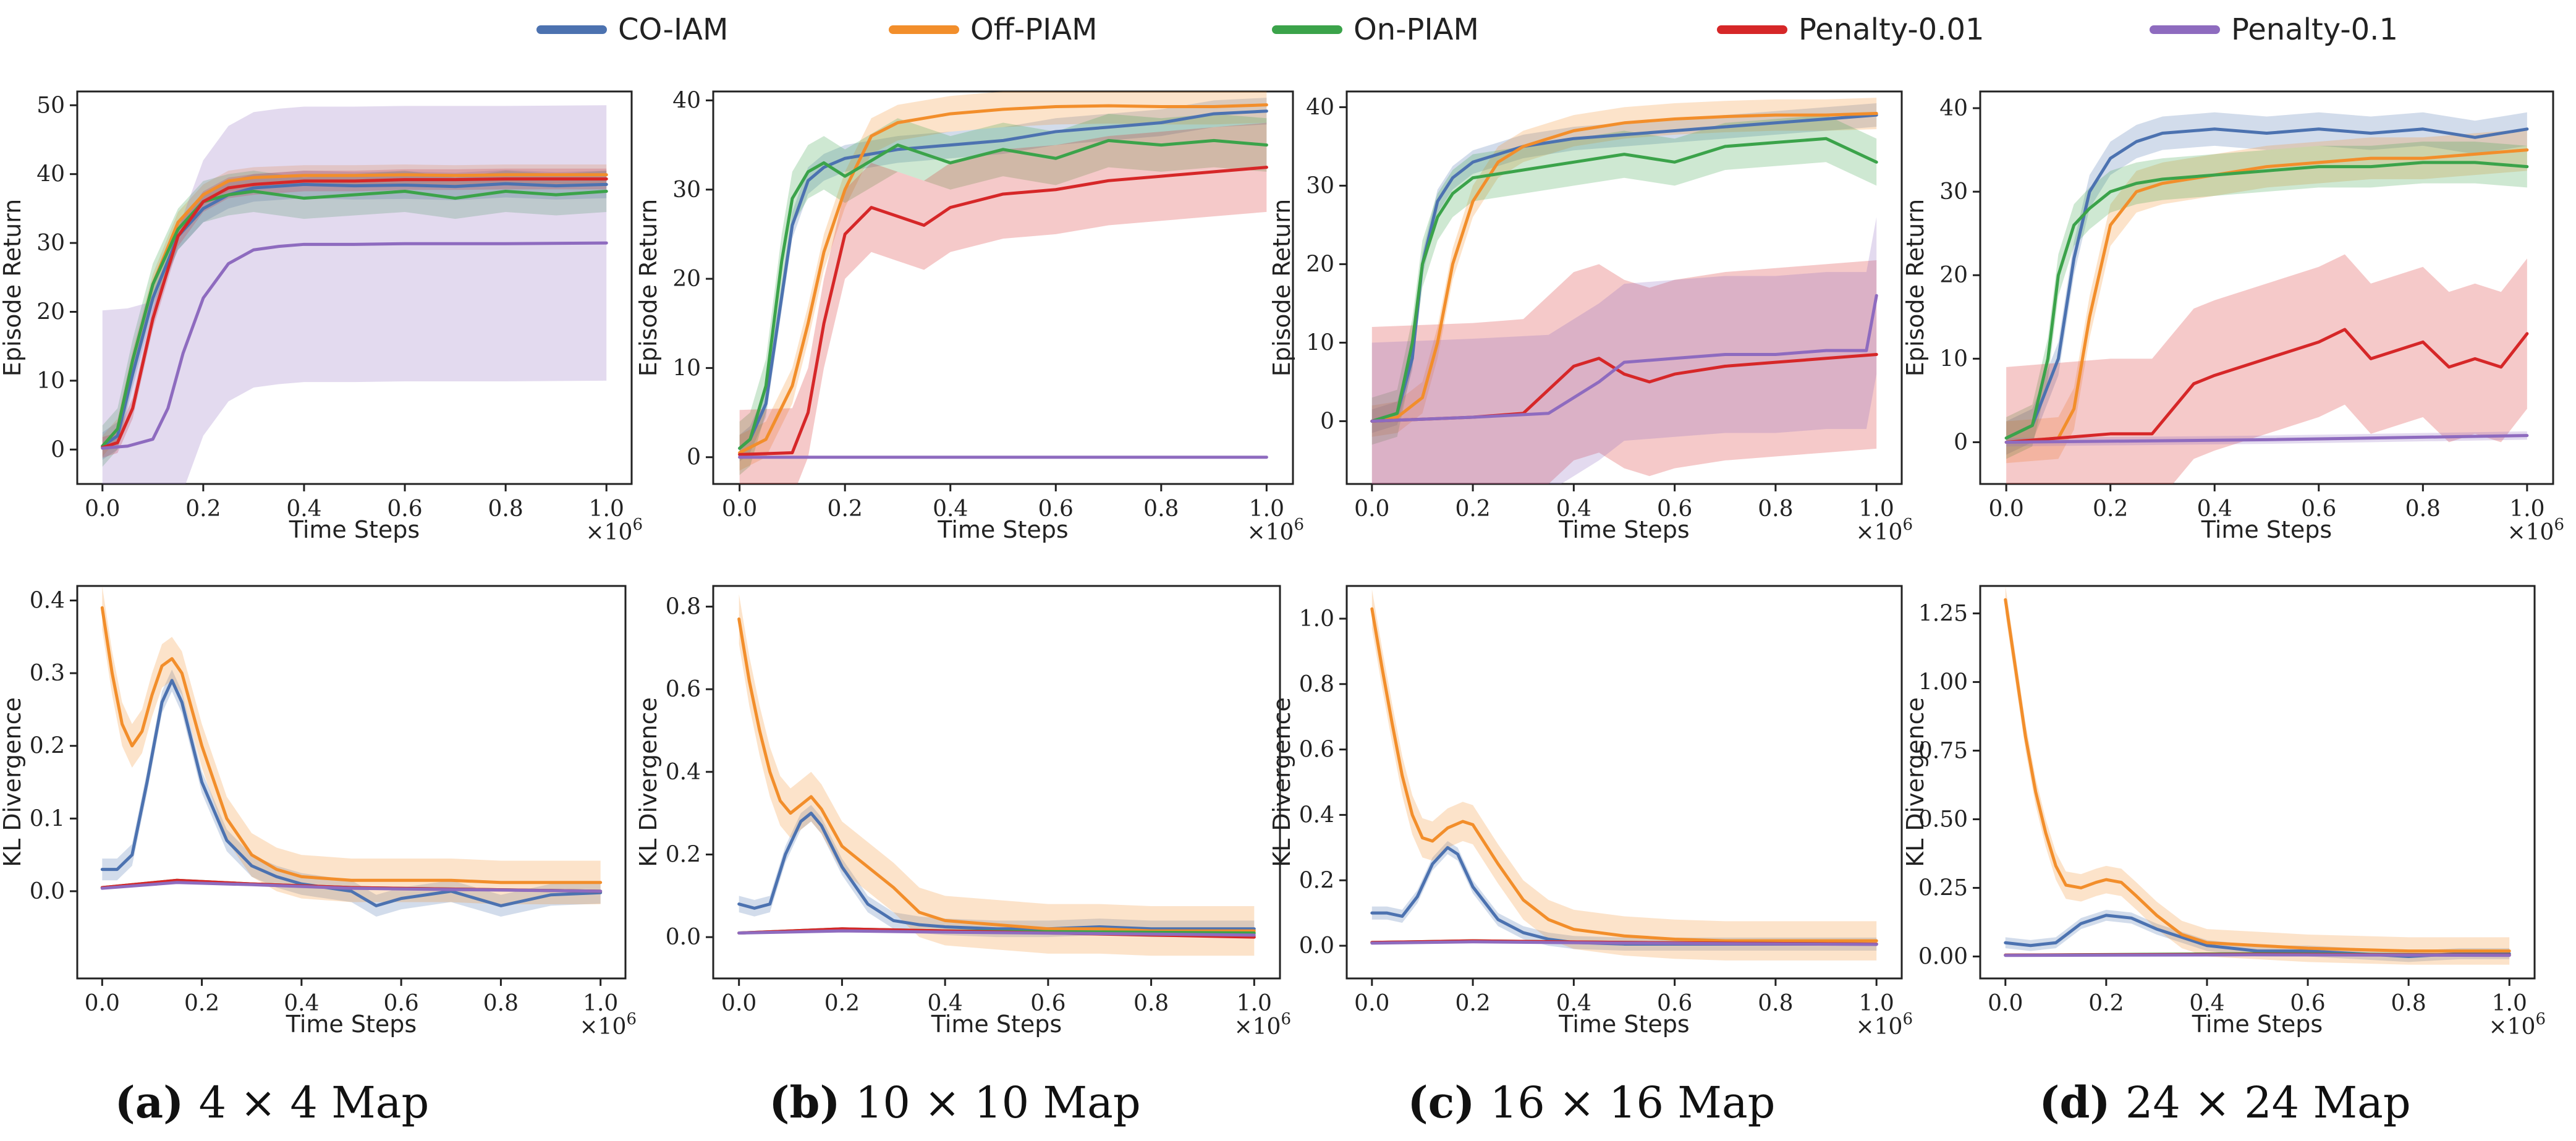  What do you see at coordinates (2274, 29) in the screenshot?
I see `legend-item-penalty-0.1: Penalty-0.1` at bounding box center [2274, 29].